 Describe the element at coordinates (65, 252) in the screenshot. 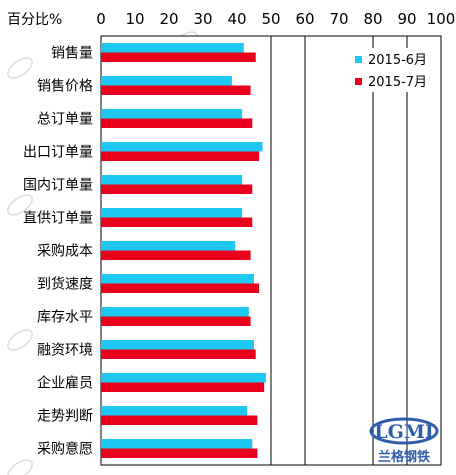

I see `category-label-6: 采购成本` at that location.